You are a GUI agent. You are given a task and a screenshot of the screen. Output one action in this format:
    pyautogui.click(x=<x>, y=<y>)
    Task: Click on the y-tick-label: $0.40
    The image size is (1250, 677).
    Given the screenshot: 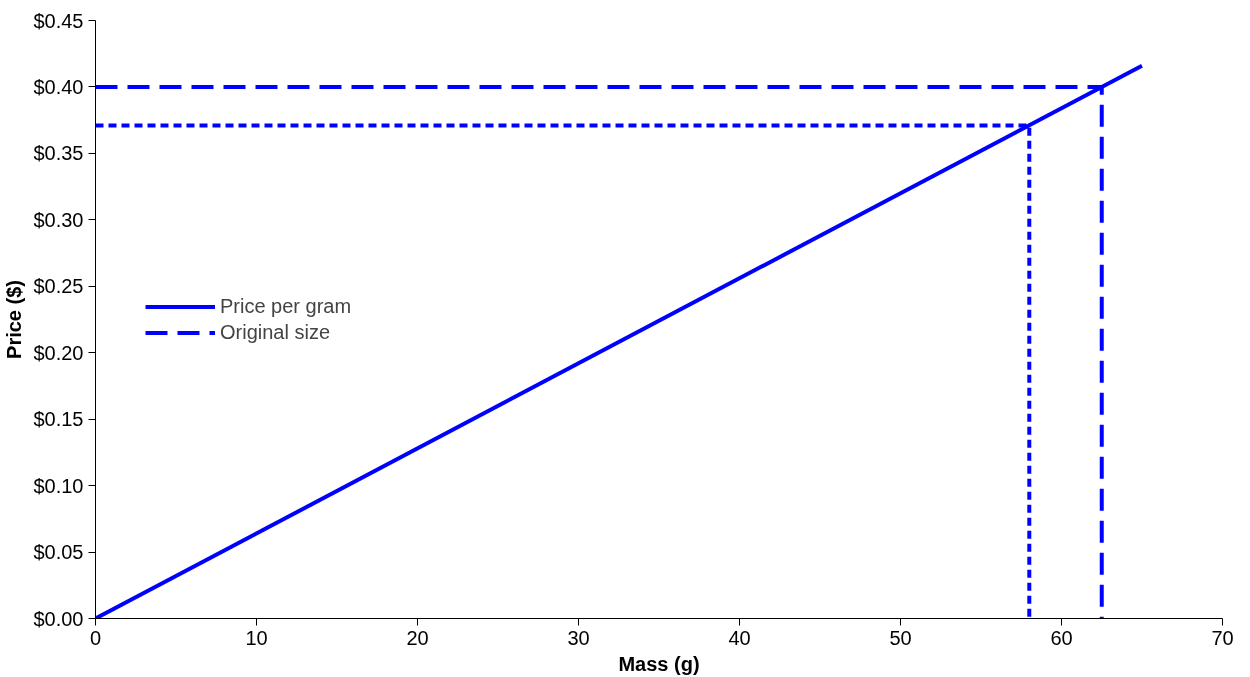 What is the action you would take?
    pyautogui.click(x=58, y=86)
    